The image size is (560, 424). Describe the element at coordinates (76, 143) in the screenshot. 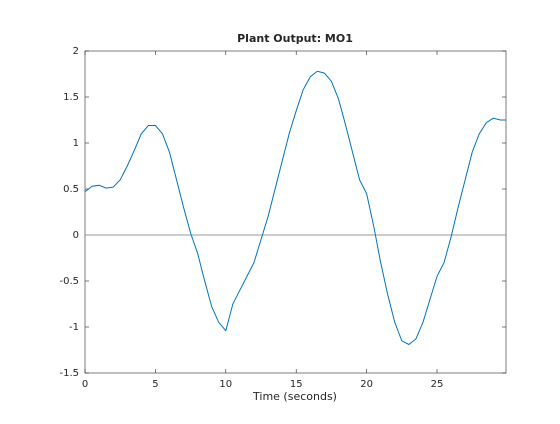

I see `y-tick-label: 1` at that location.